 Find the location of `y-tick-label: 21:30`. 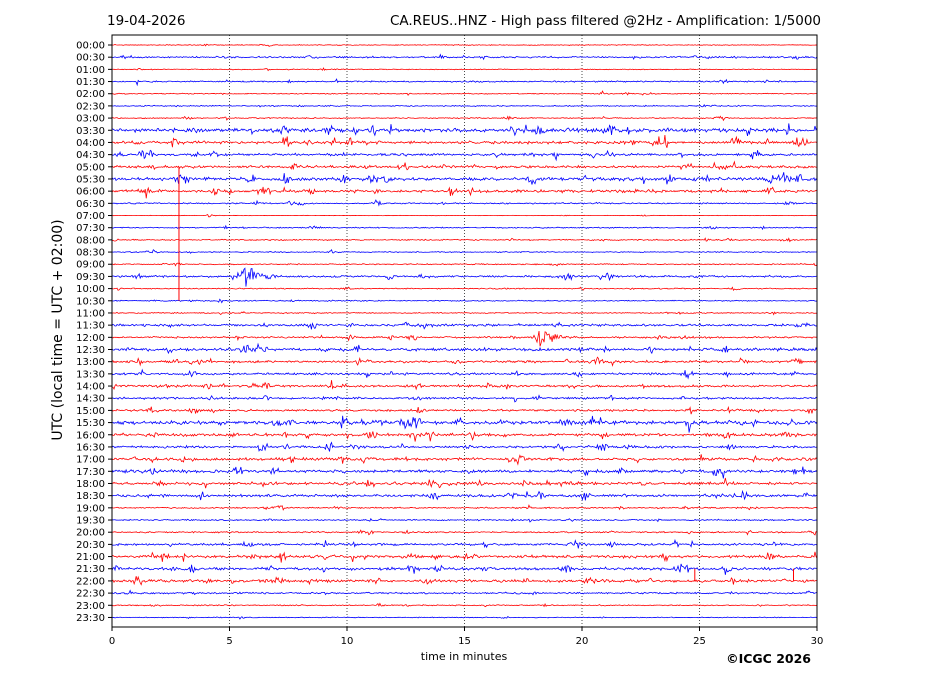

y-tick-label: 21:30 is located at coordinates (90, 569).